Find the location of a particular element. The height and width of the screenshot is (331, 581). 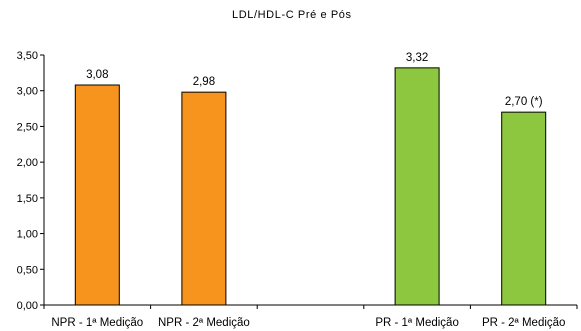

y-tick-label: 0,50 is located at coordinates (27, 270).